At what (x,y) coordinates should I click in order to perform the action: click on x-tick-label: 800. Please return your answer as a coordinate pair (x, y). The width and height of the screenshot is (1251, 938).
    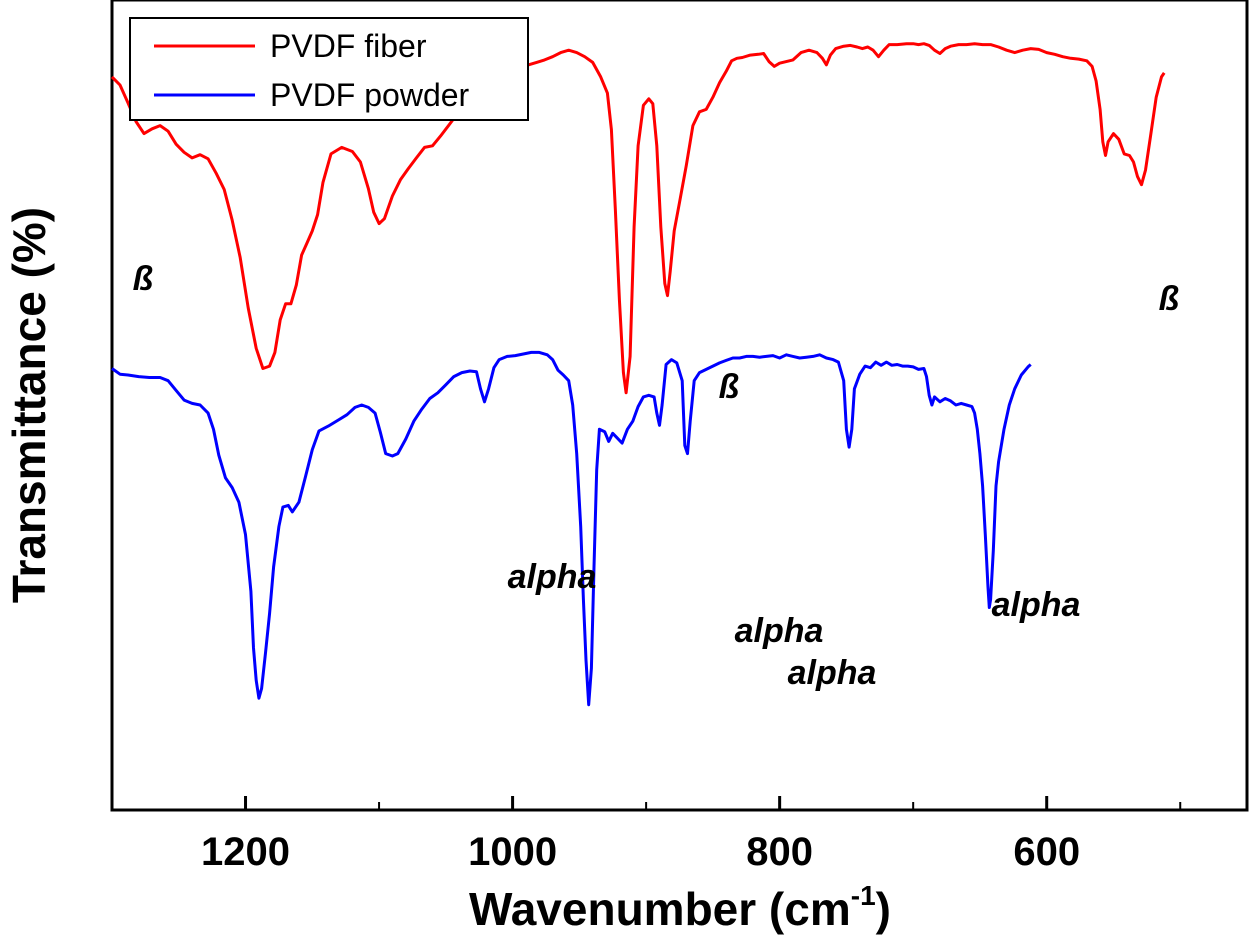
    Looking at the image, I should click on (779, 852).